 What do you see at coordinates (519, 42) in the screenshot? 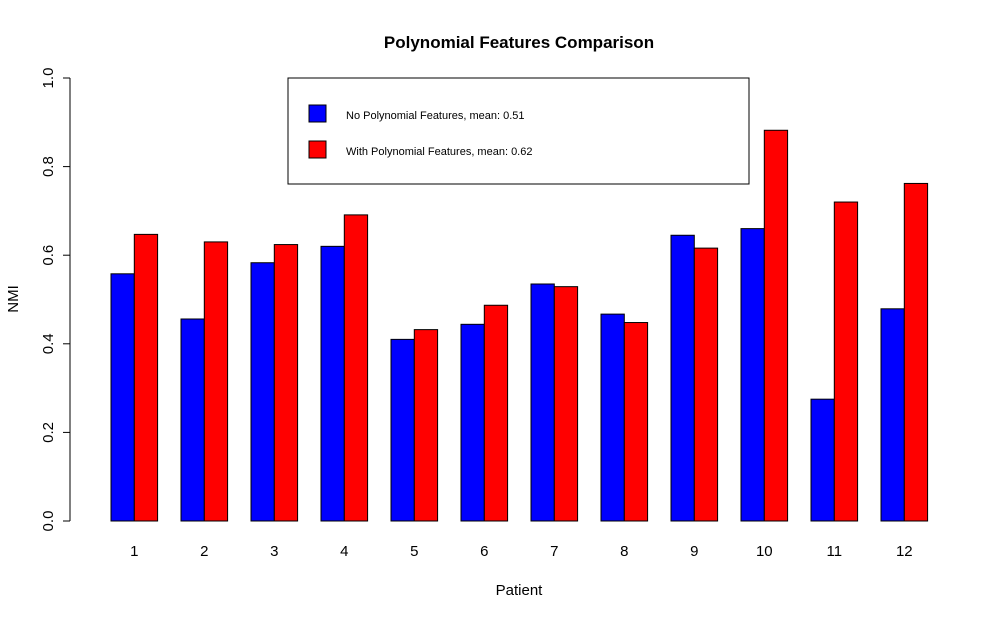
I see `chart-title: Polynomial Features Comparison` at bounding box center [519, 42].